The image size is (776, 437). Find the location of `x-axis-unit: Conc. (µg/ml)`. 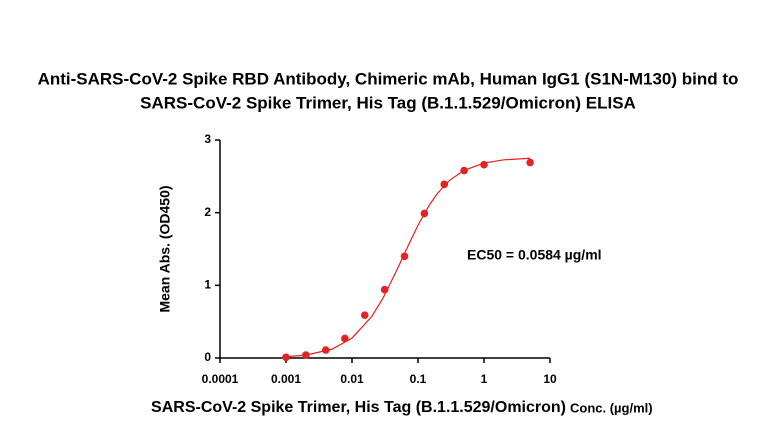

x-axis-unit: Conc. (µg/ml) is located at coordinates (611, 407).